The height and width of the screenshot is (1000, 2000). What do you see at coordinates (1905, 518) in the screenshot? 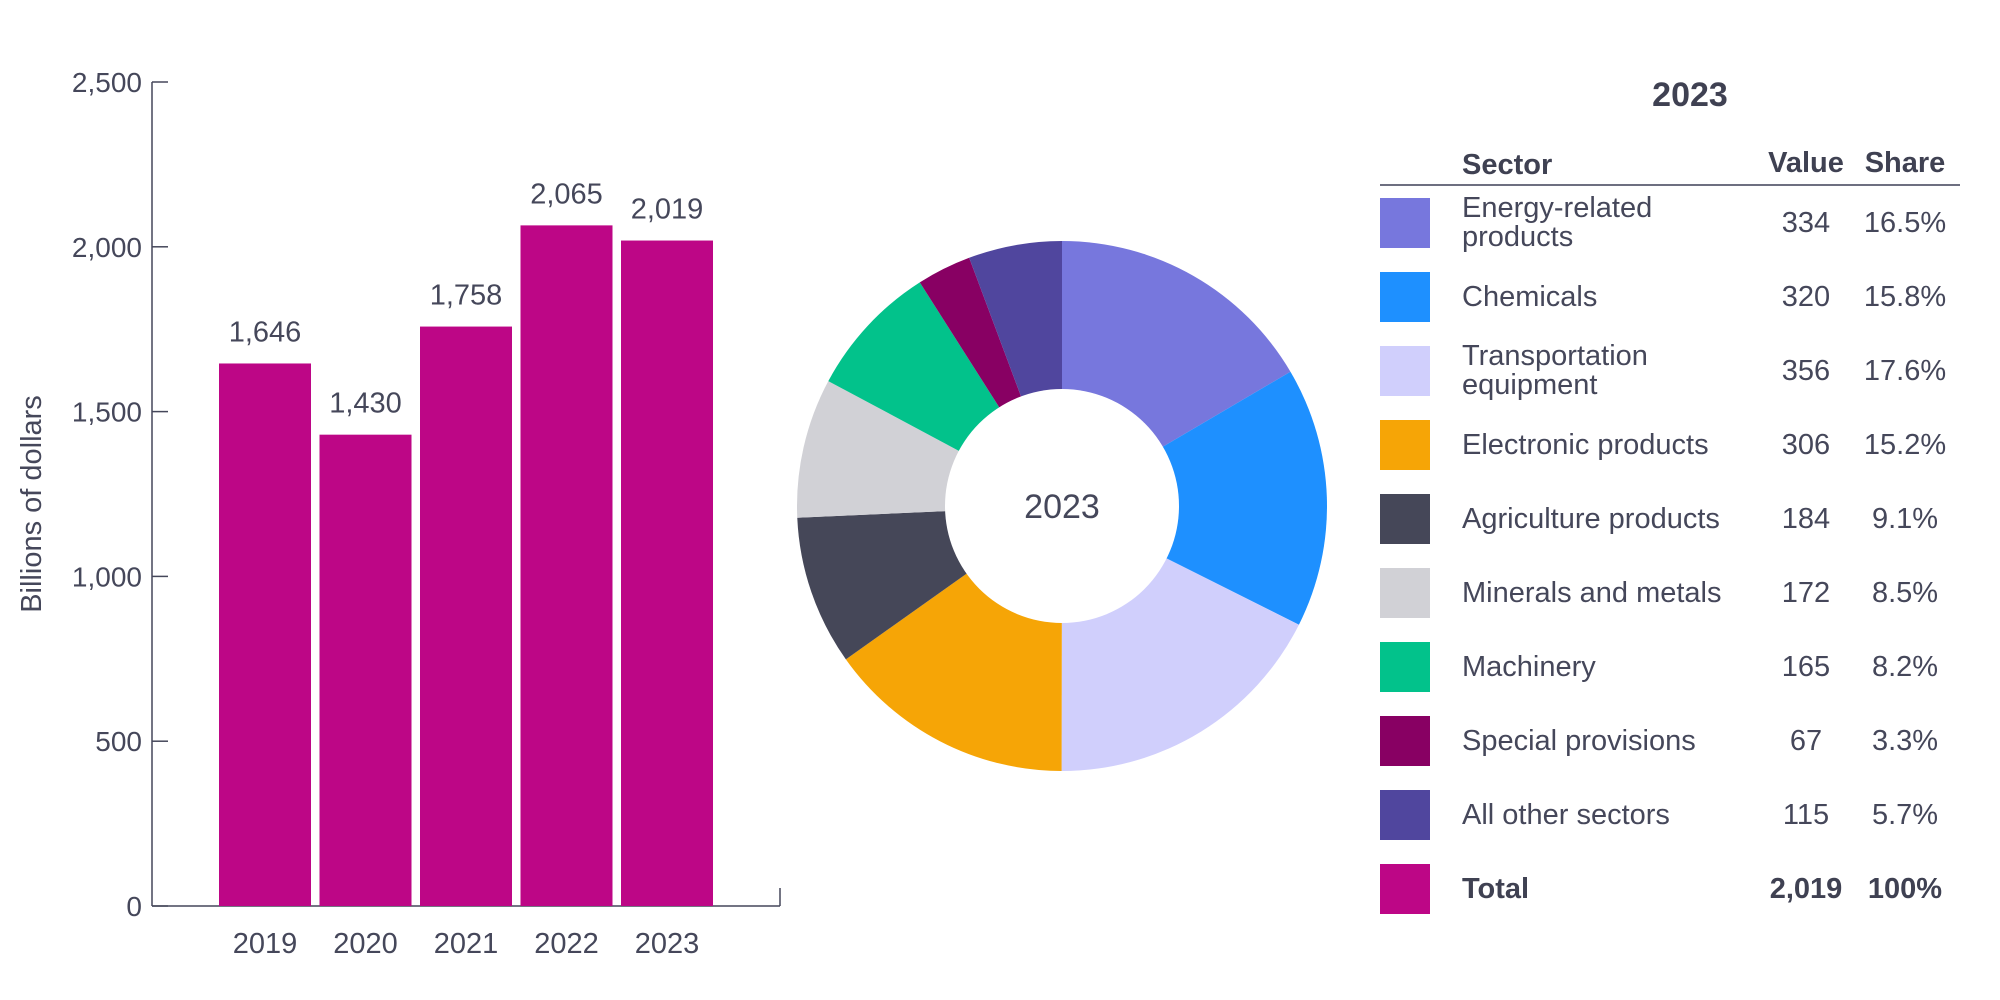
I see `sector-share: 9.1%` at bounding box center [1905, 518].